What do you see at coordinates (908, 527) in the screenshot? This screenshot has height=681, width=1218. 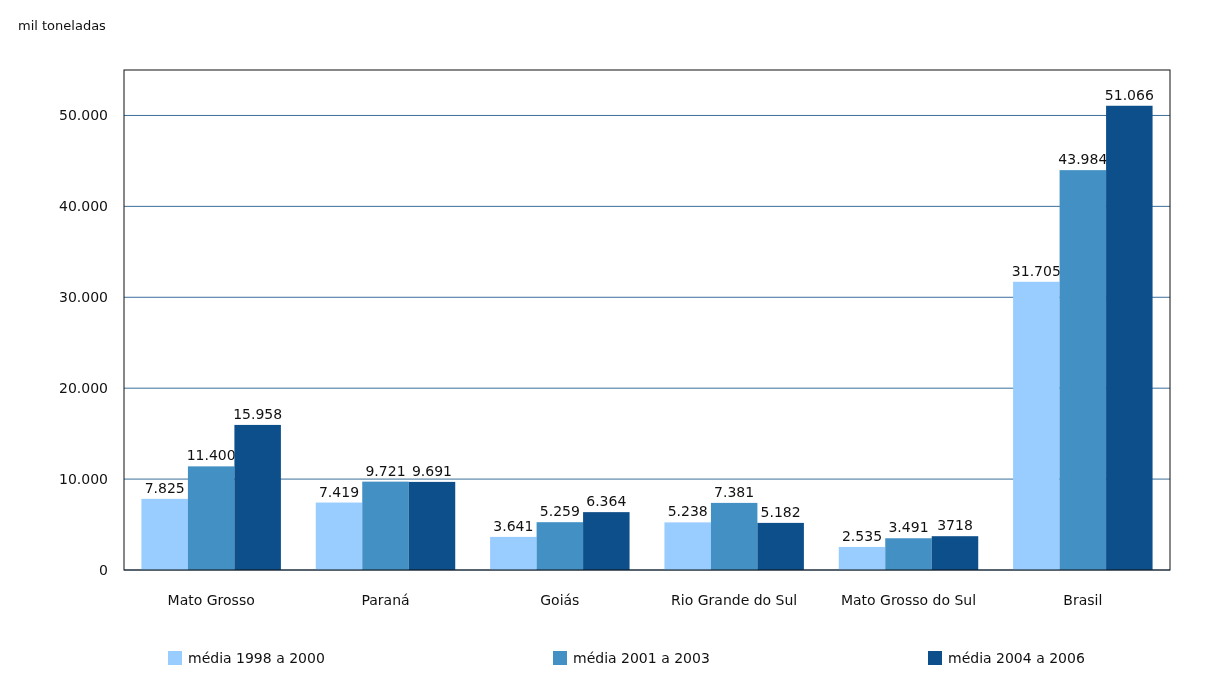 I see `data-label: 3.491` at bounding box center [908, 527].